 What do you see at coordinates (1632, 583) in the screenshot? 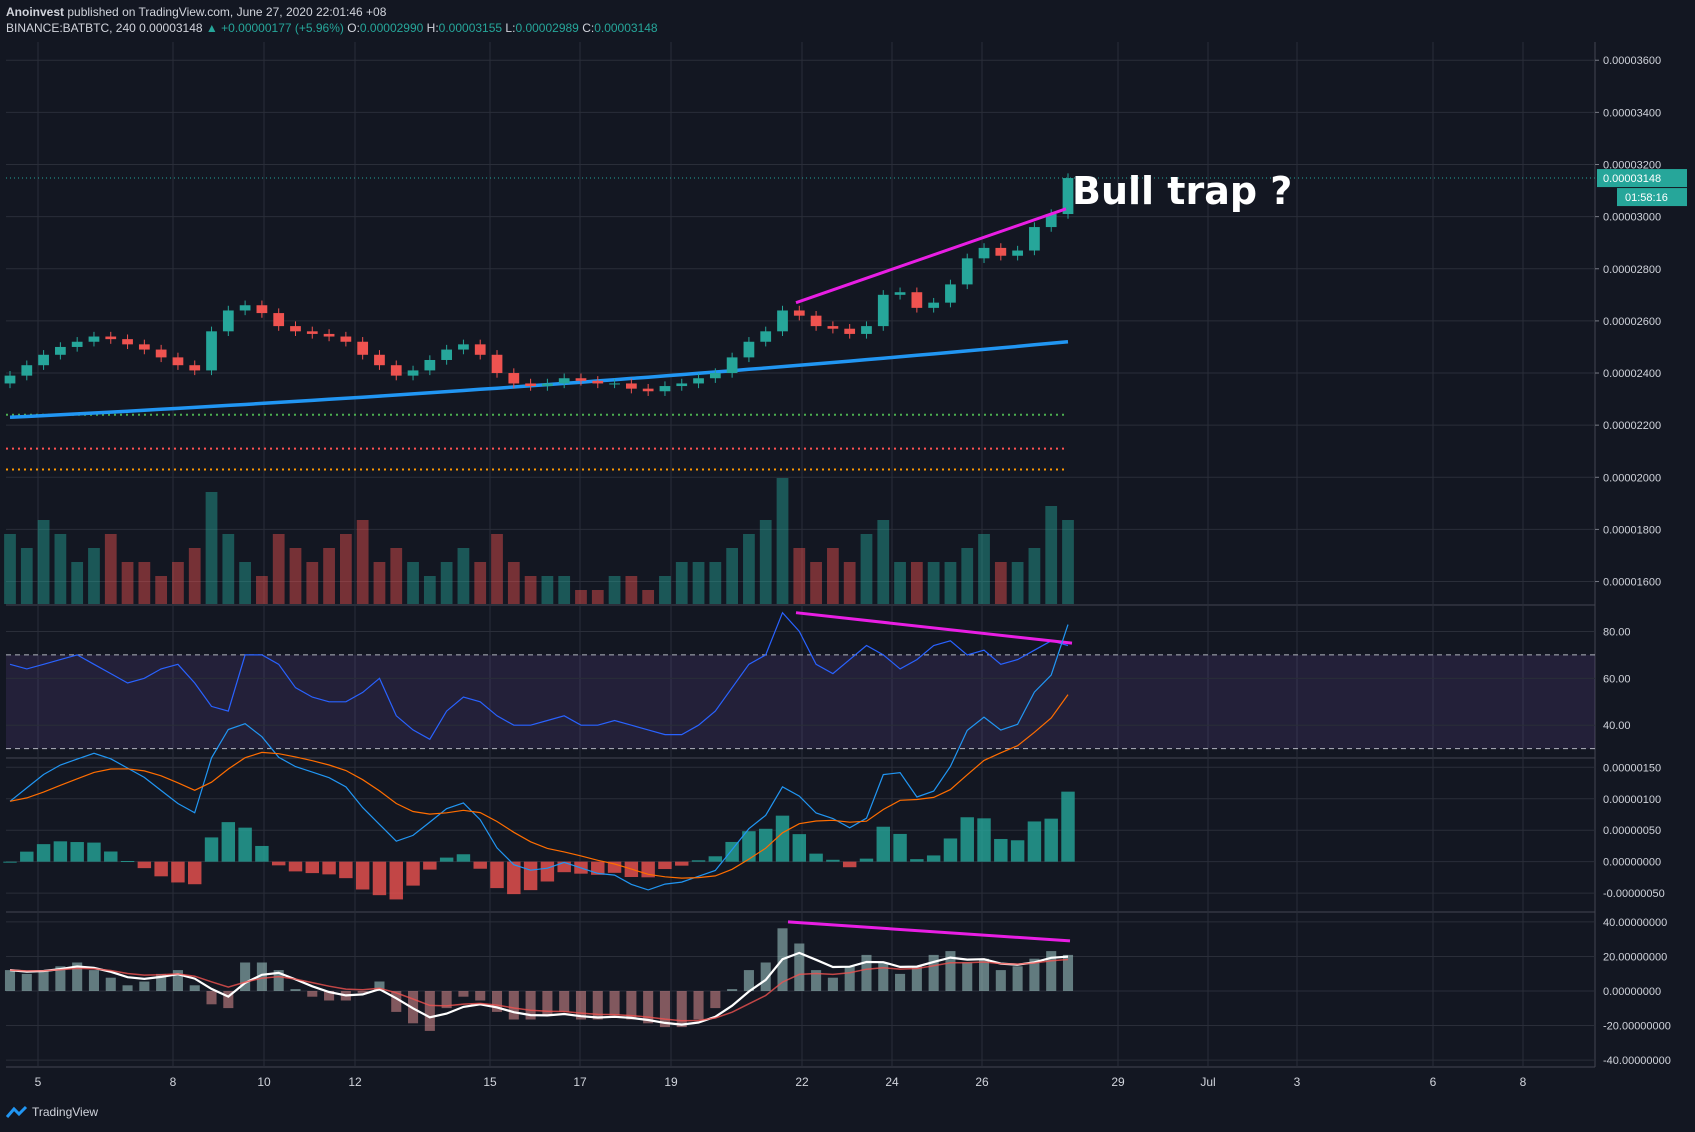
I see `price-tick-label: 0.00001600` at bounding box center [1632, 583].